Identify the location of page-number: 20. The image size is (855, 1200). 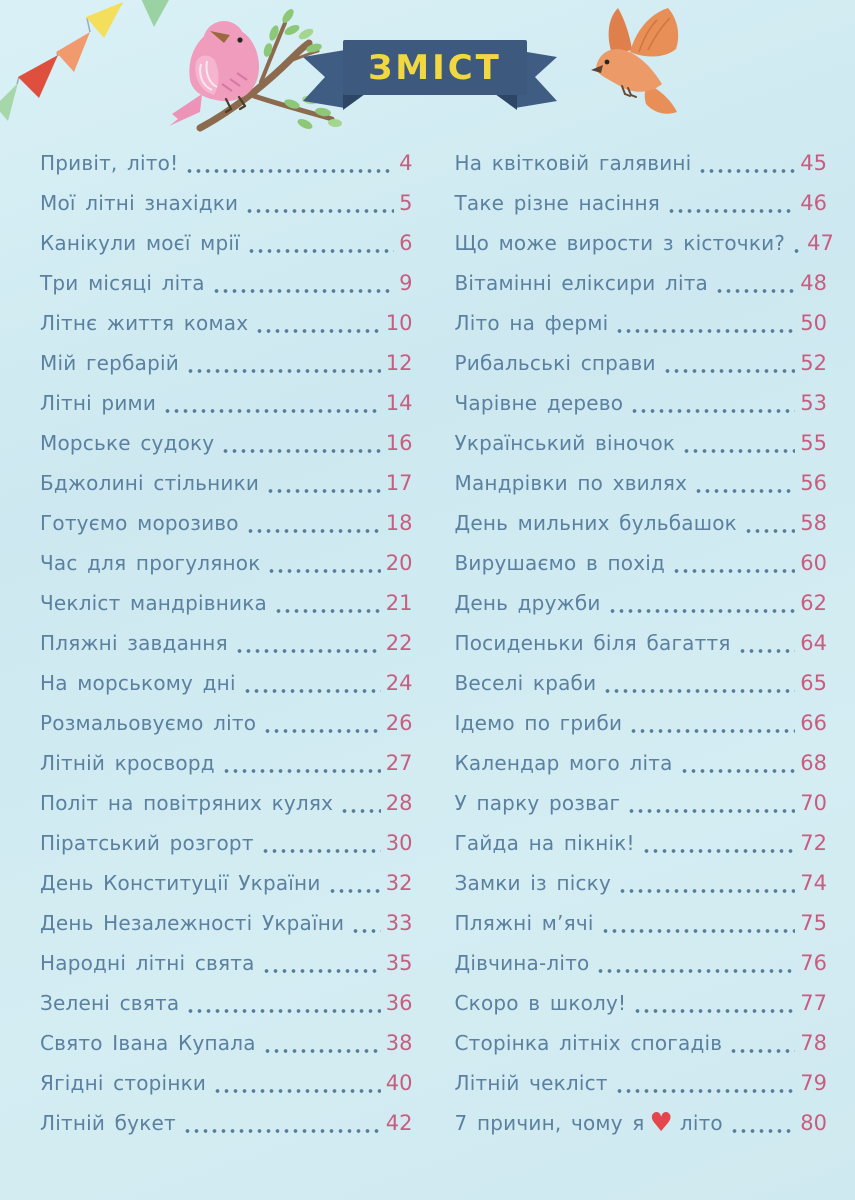
(399, 563).